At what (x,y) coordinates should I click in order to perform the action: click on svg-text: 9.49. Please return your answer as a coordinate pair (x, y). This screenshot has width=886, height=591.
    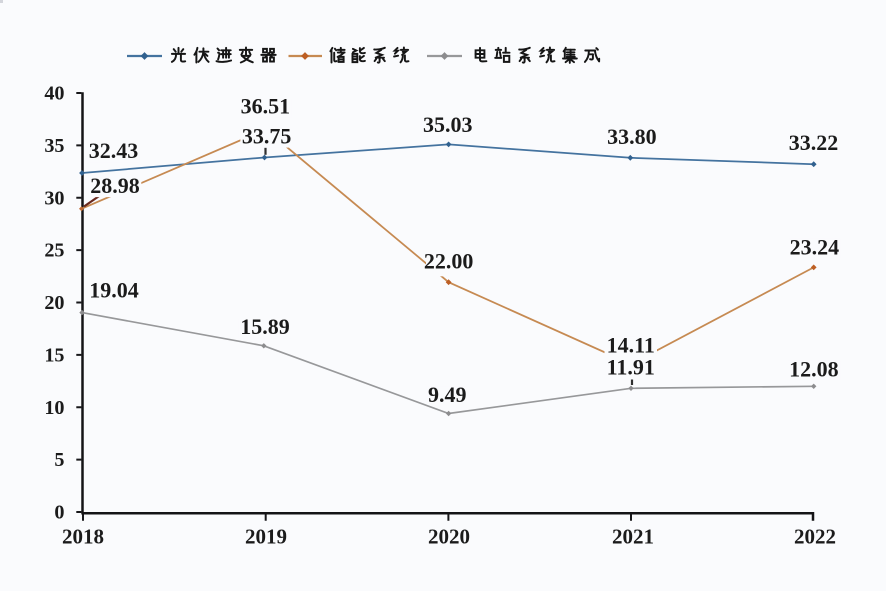
    Looking at the image, I should click on (447, 394).